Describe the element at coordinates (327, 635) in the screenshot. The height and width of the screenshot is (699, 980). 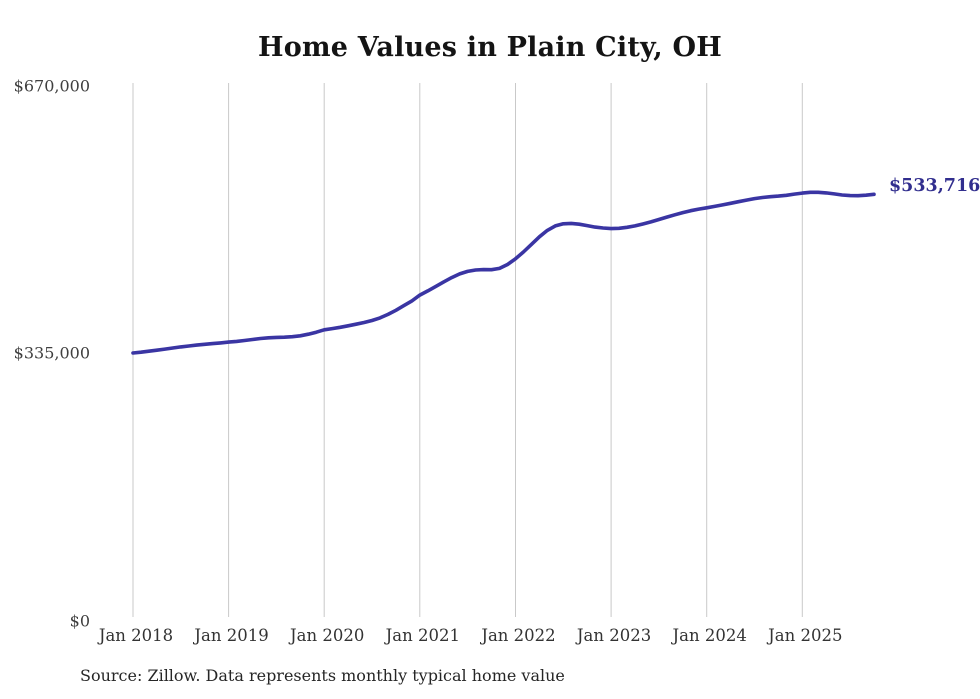
I see `x-axis-tick-label: Jan 2020` at that location.